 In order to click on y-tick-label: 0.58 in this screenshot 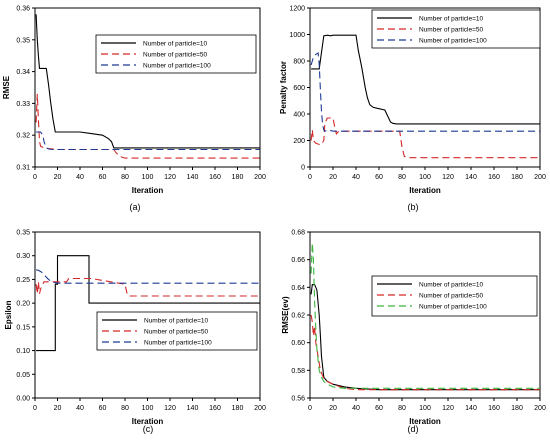, I will do `click(298, 371)`.